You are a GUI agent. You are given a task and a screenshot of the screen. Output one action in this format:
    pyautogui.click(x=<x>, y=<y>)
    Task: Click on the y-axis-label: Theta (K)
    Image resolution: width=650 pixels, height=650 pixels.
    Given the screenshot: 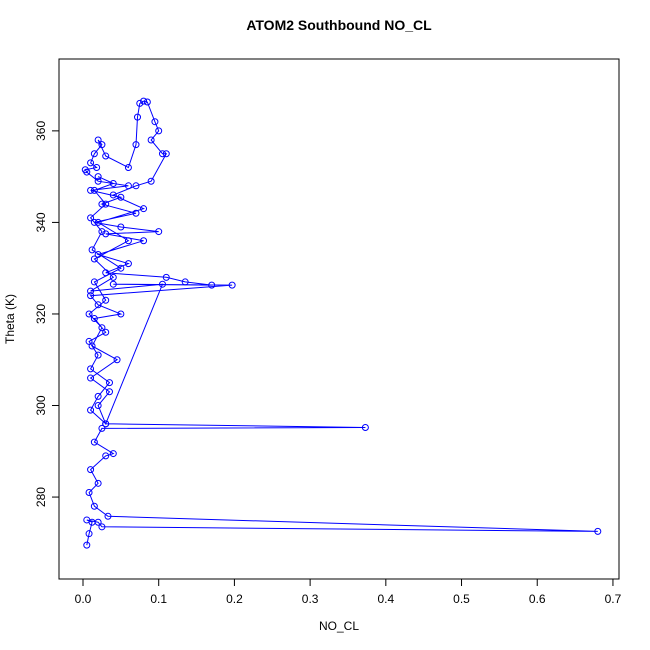 What is the action you would take?
    pyautogui.click(x=10, y=319)
    